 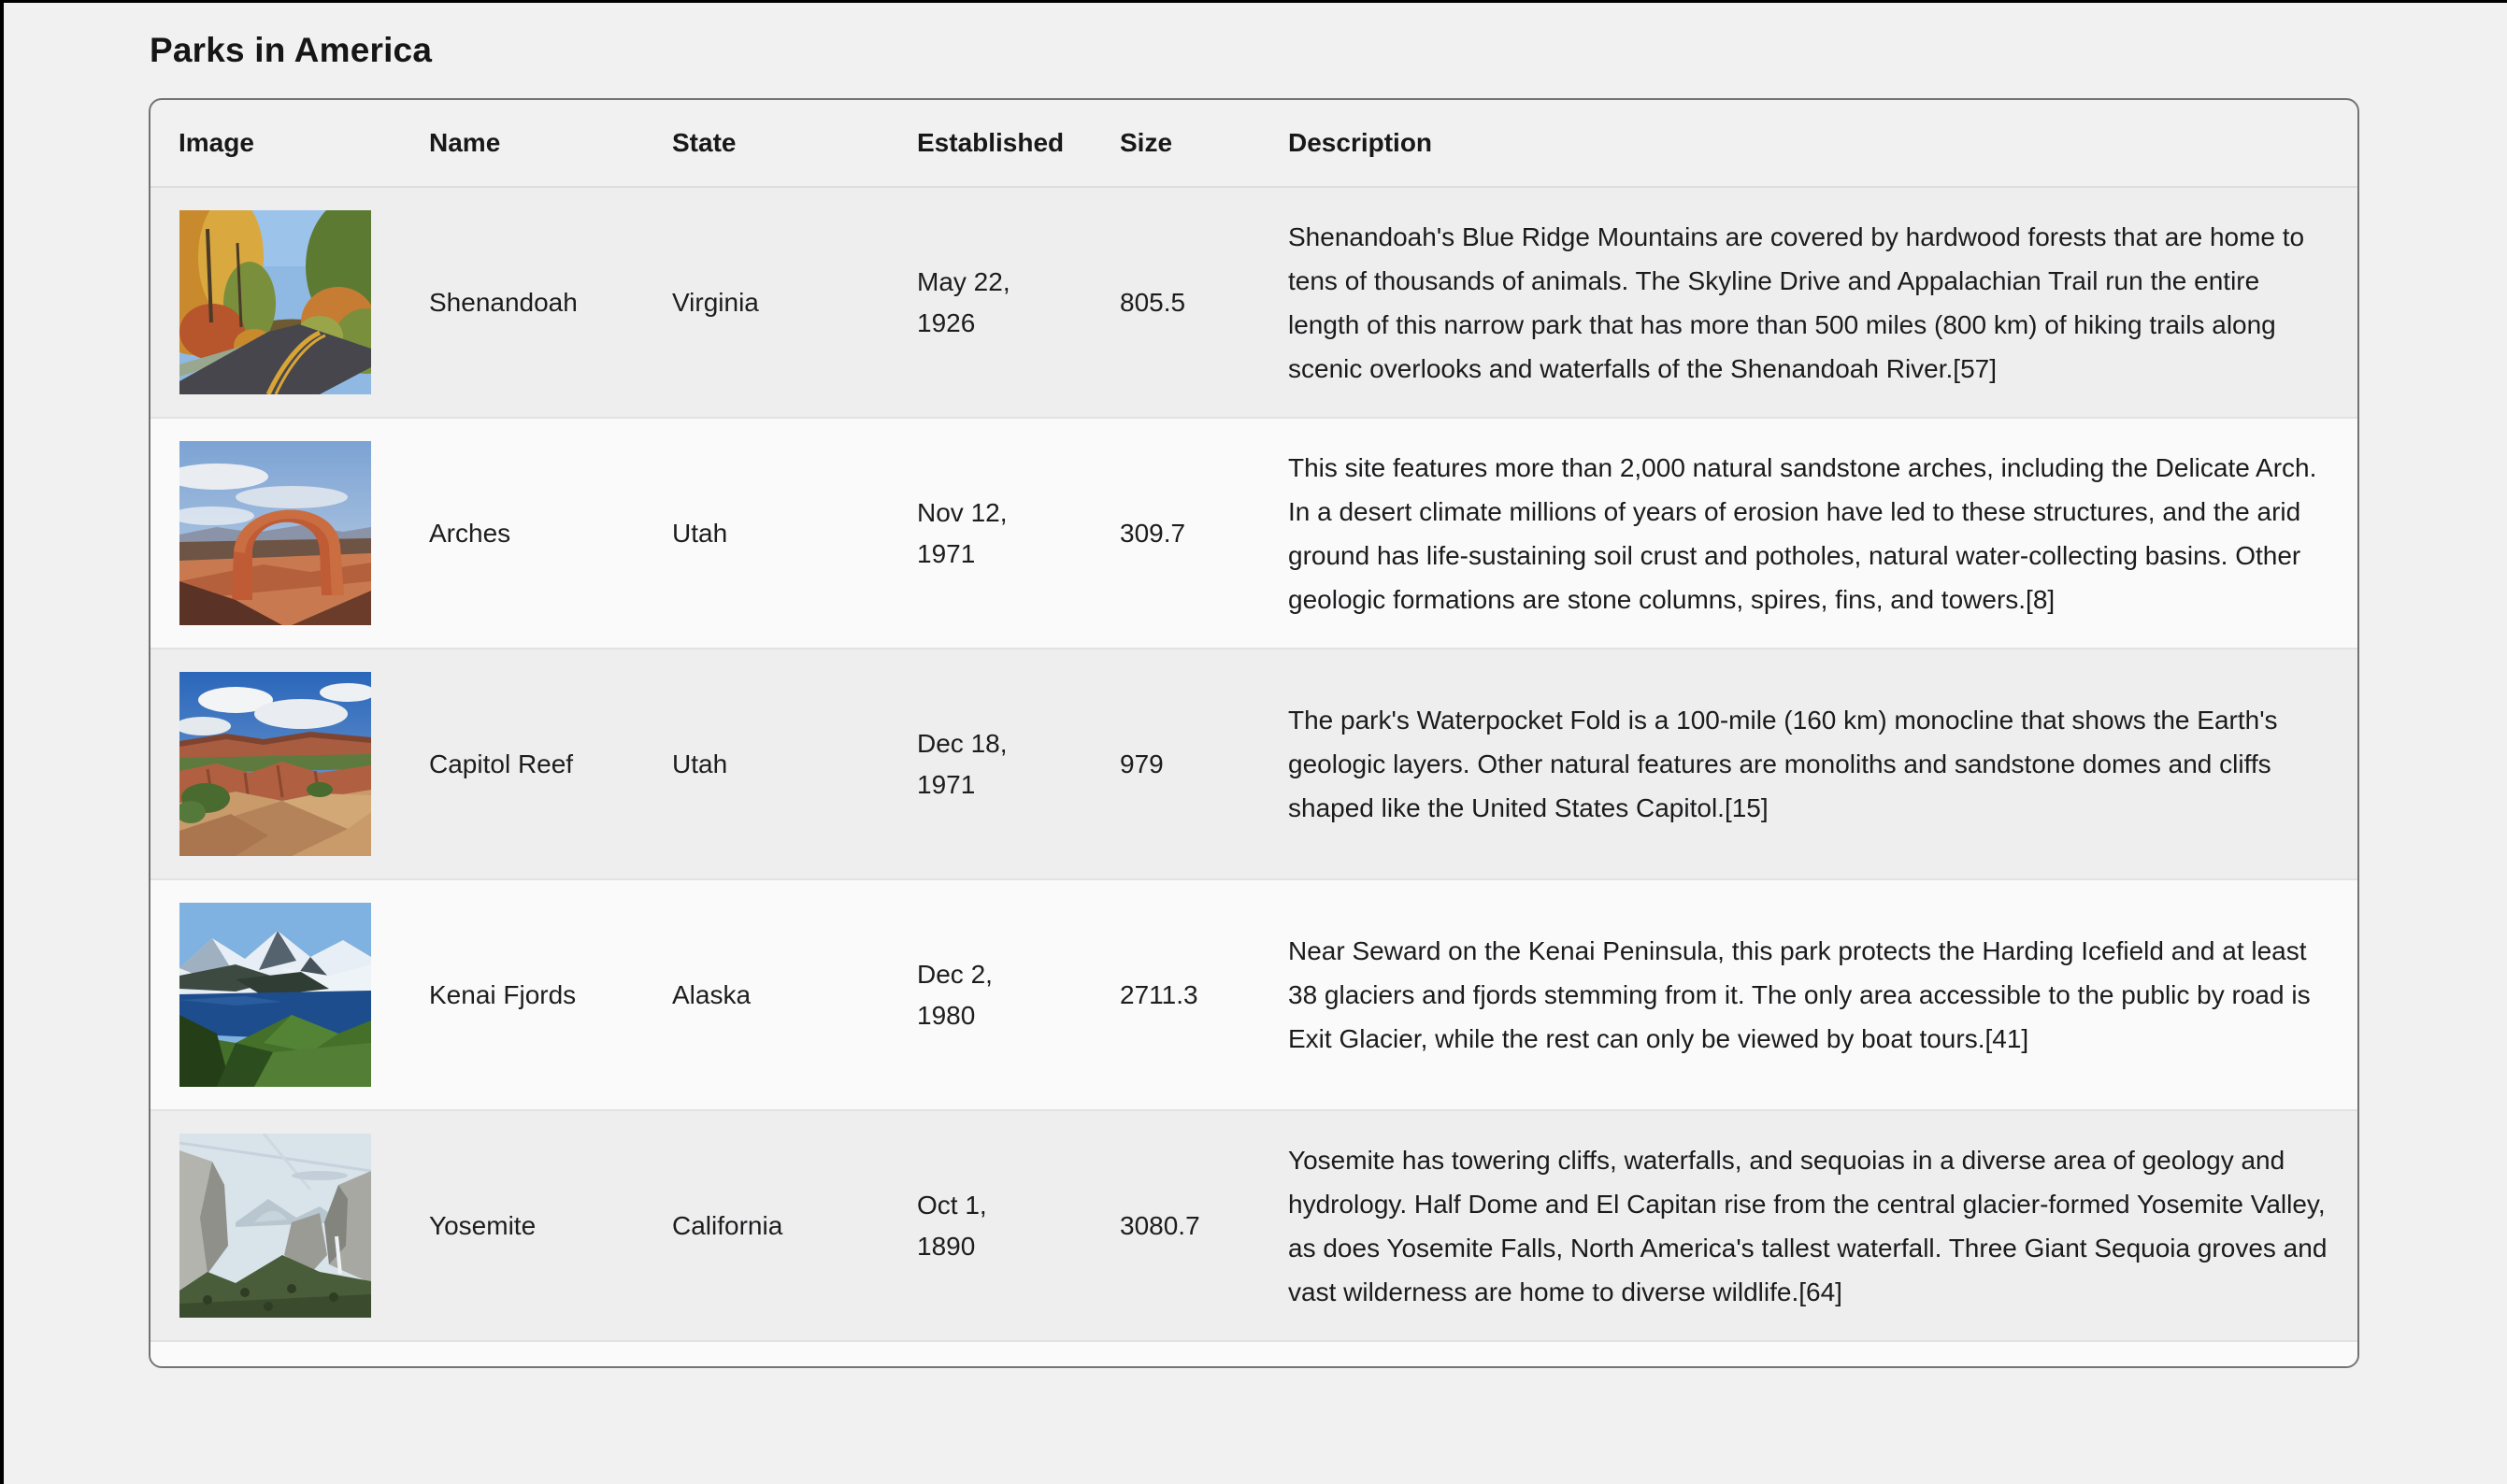 I want to click on kenai-fjords-glacier-image, so click(x=275, y=995).